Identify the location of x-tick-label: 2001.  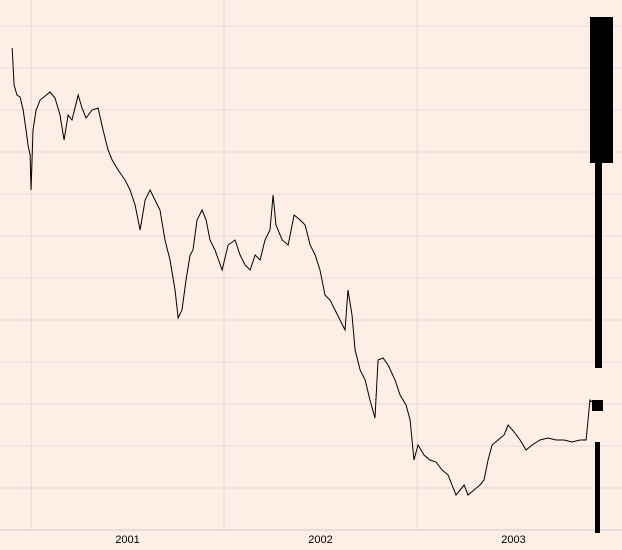
(127, 540).